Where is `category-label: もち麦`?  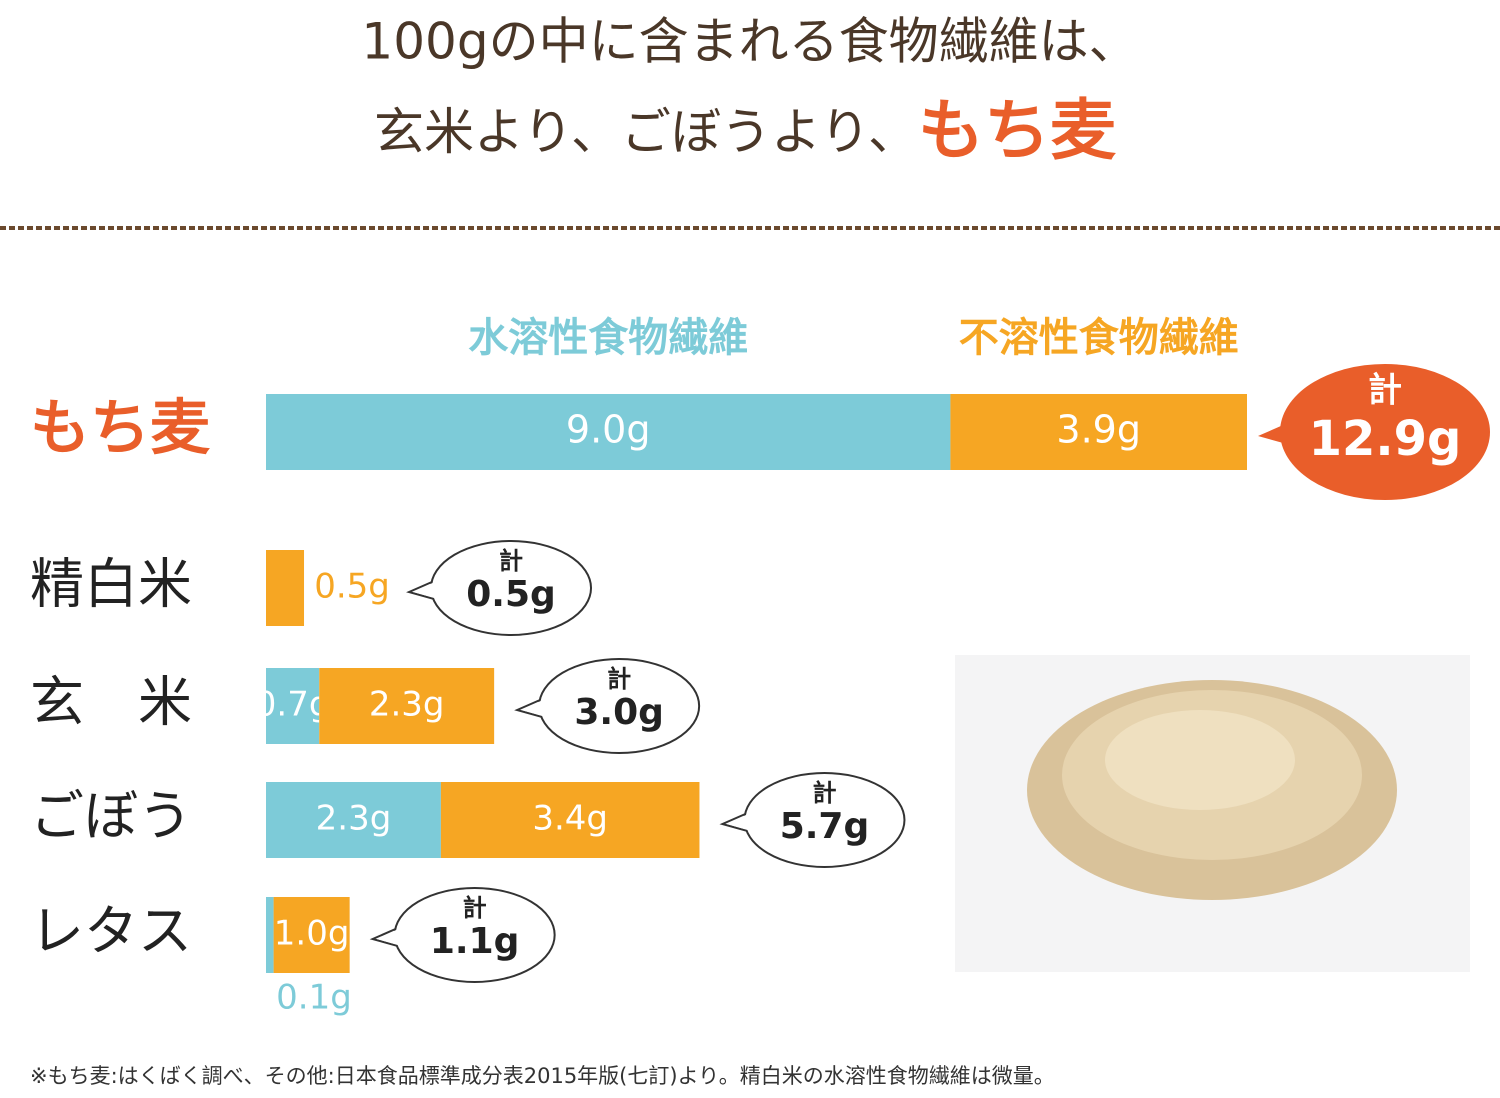
category-label: もち麦 is located at coordinates (120, 429).